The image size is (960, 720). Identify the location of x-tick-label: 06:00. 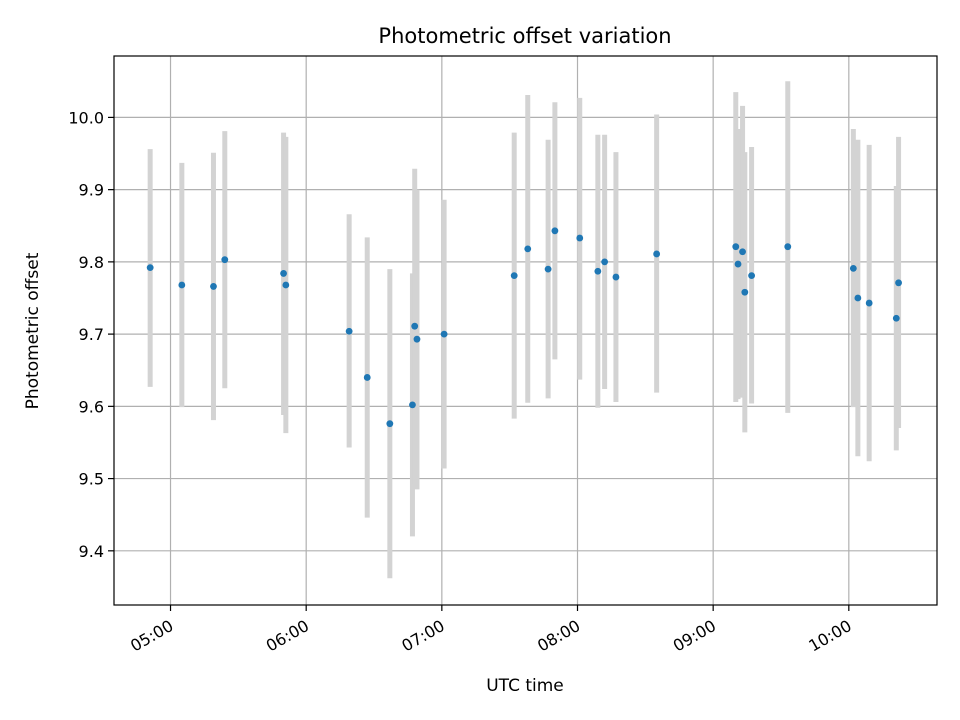
(287, 636).